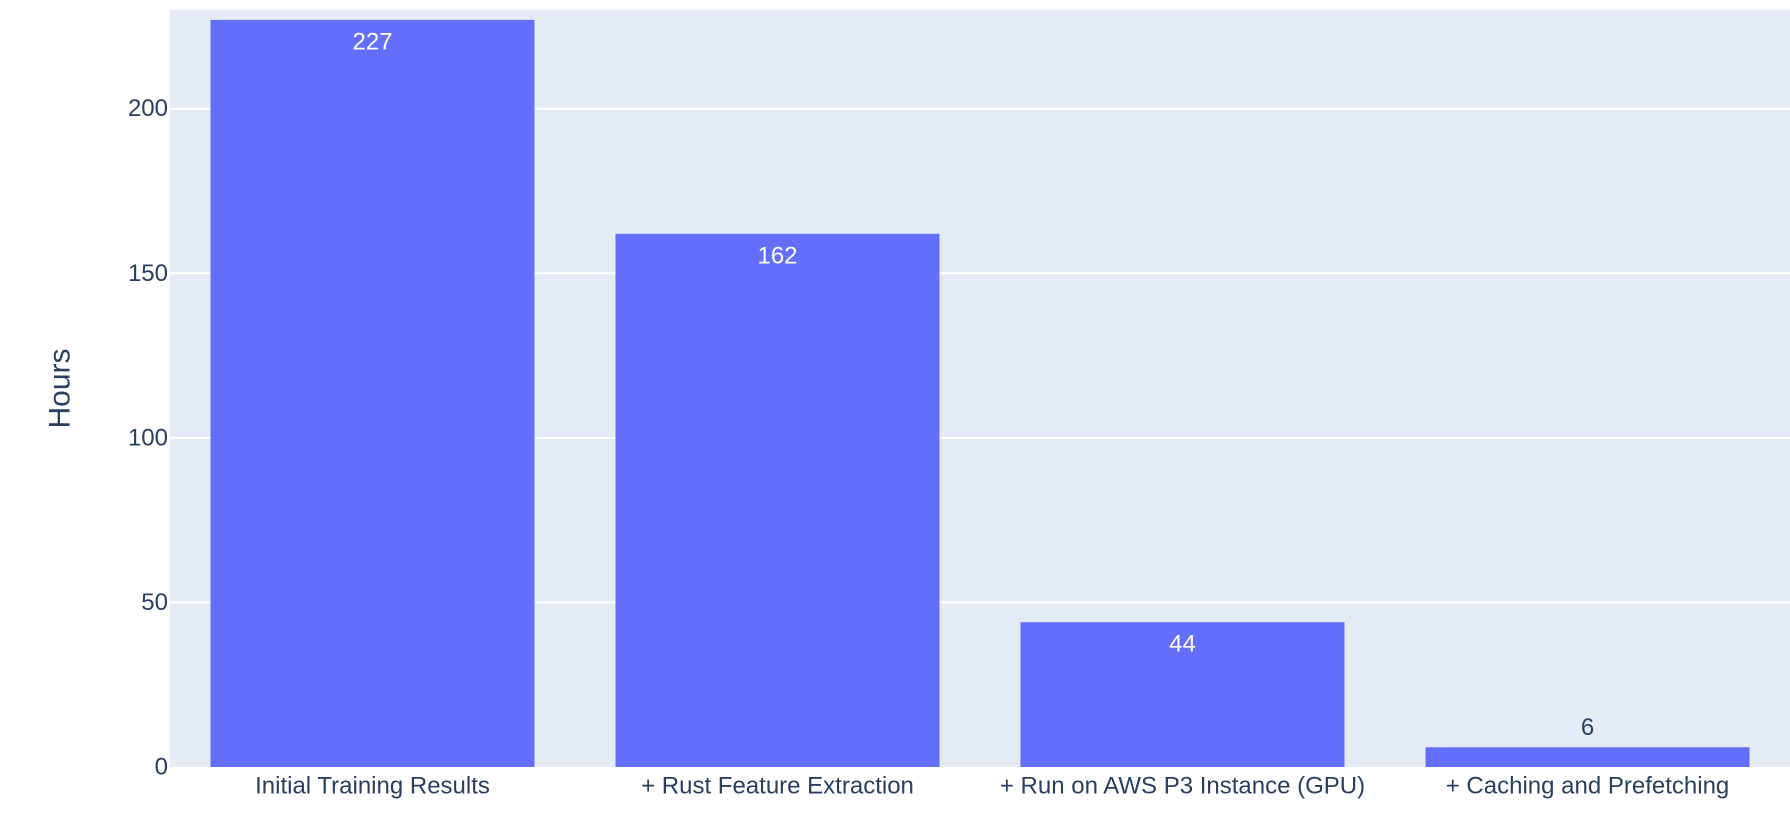 This screenshot has width=1790, height=821. What do you see at coordinates (777, 255) in the screenshot?
I see `bar-value-label: 162` at bounding box center [777, 255].